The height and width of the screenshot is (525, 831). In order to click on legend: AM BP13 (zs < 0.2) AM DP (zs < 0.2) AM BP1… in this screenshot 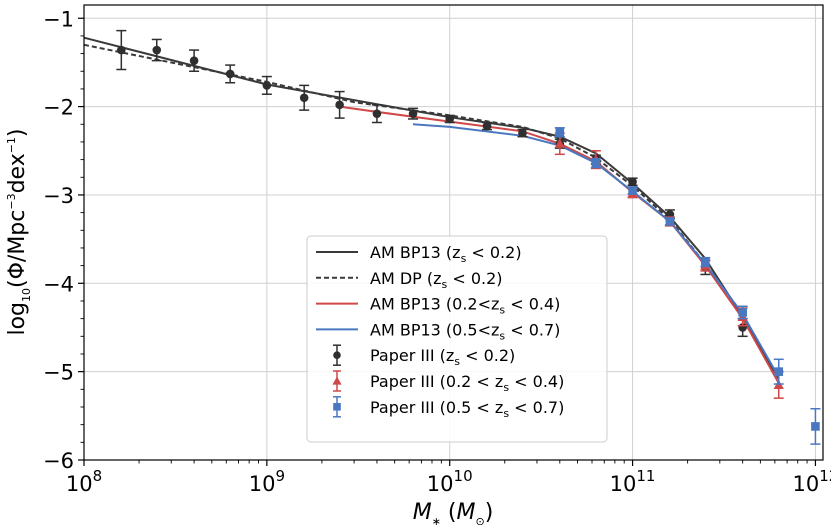, I will do `click(457, 339)`.